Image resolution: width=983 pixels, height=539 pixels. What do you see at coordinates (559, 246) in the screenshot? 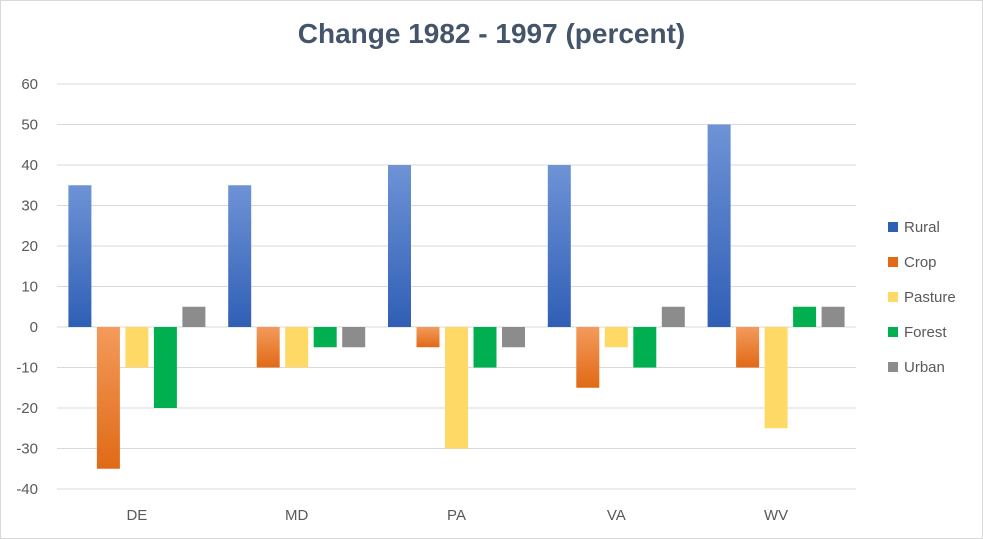
I see `bar-rural-va` at bounding box center [559, 246].